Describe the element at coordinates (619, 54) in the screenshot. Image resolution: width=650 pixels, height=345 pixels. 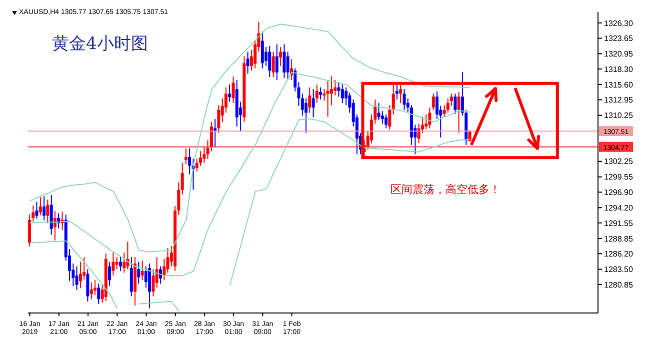
I see `y-tick-label: 1320.95` at that location.